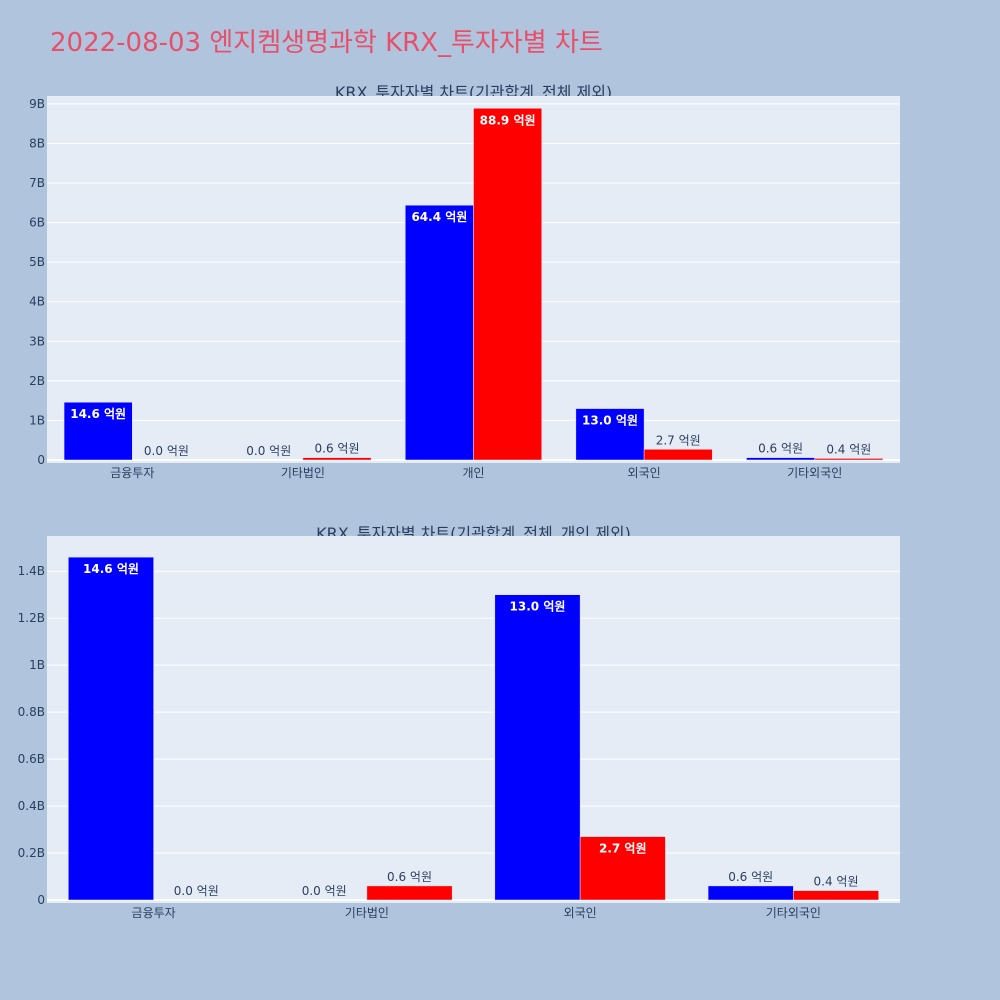 Image resolution: width=1000 pixels, height=1000 pixels. Describe the element at coordinates (31, 853) in the screenshot. I see `y-tick-label: 0.2B` at that location.